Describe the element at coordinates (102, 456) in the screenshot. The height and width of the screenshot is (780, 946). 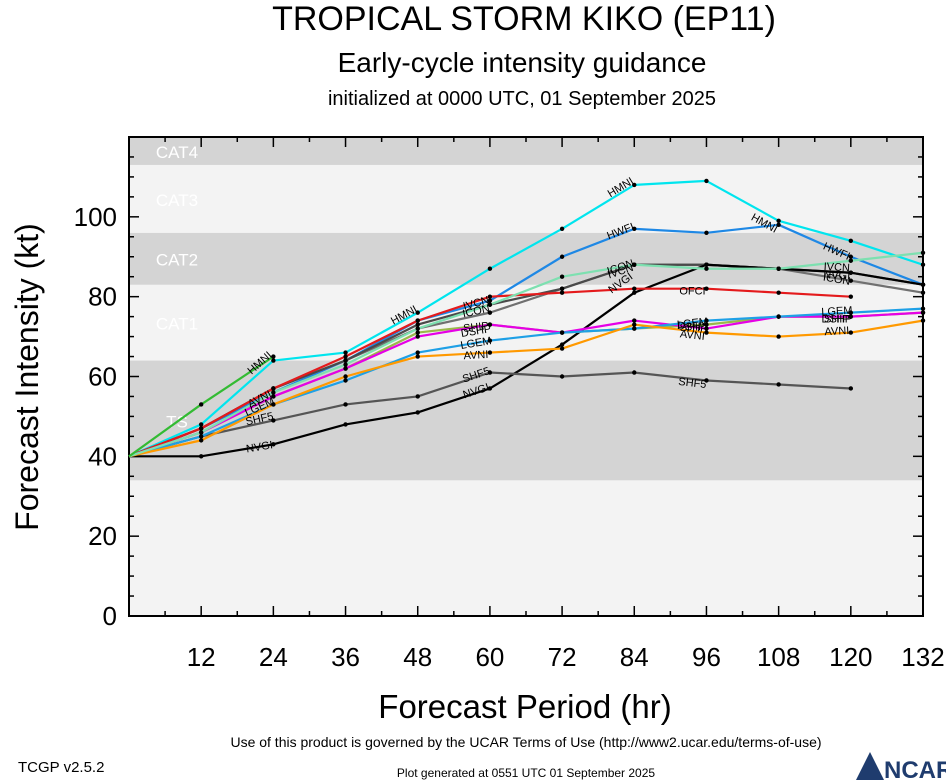
I see `y-tick-label: 40` at that location.